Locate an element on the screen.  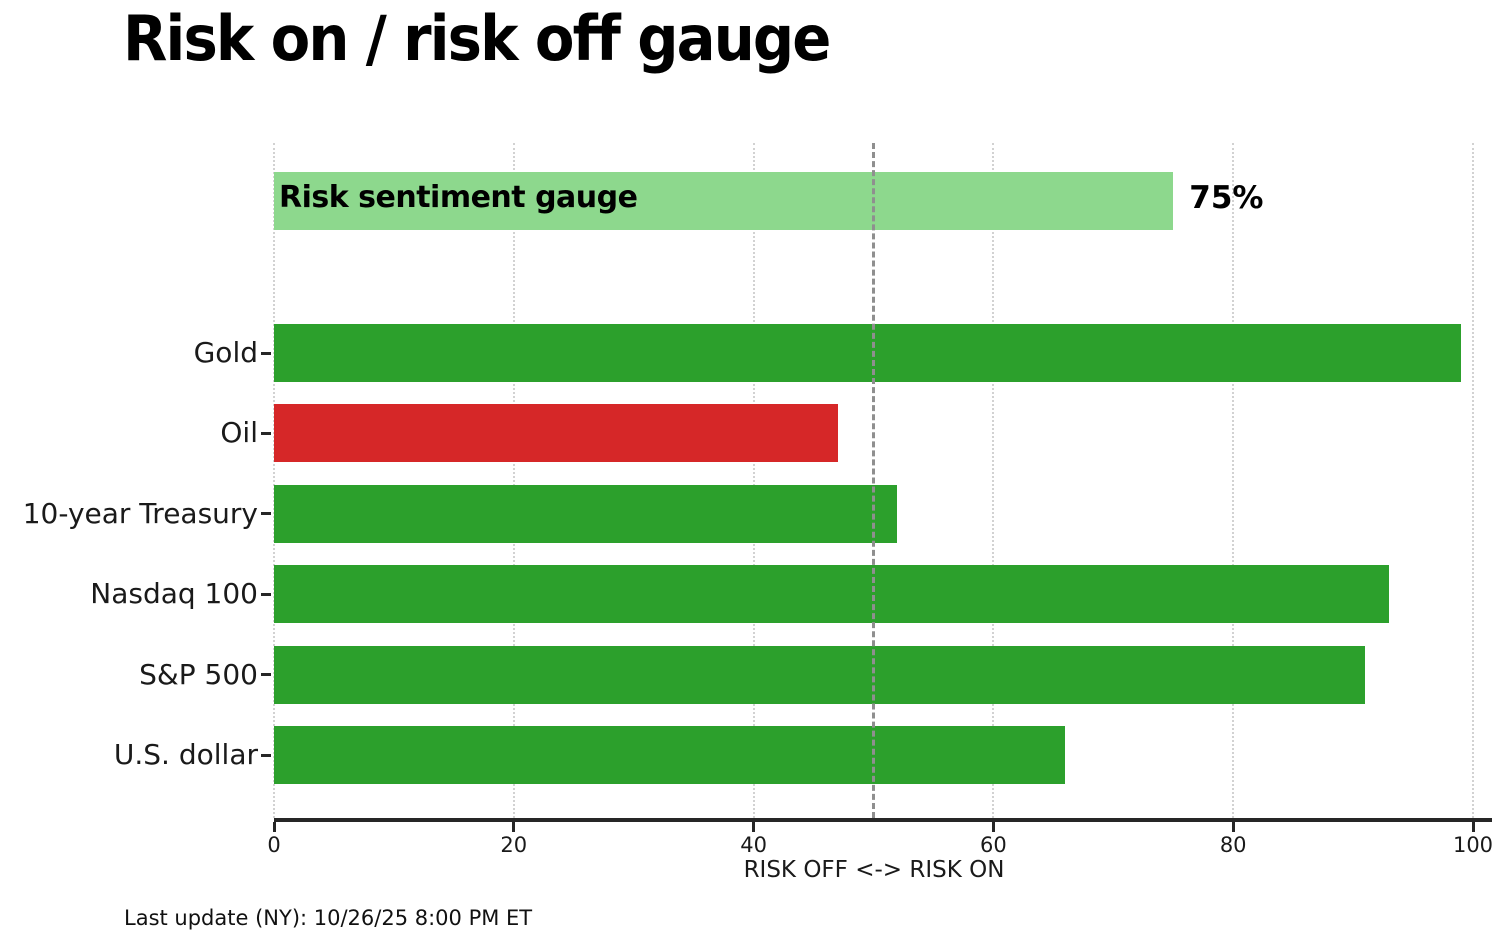
bar-10-year-treasury is located at coordinates (586, 513).